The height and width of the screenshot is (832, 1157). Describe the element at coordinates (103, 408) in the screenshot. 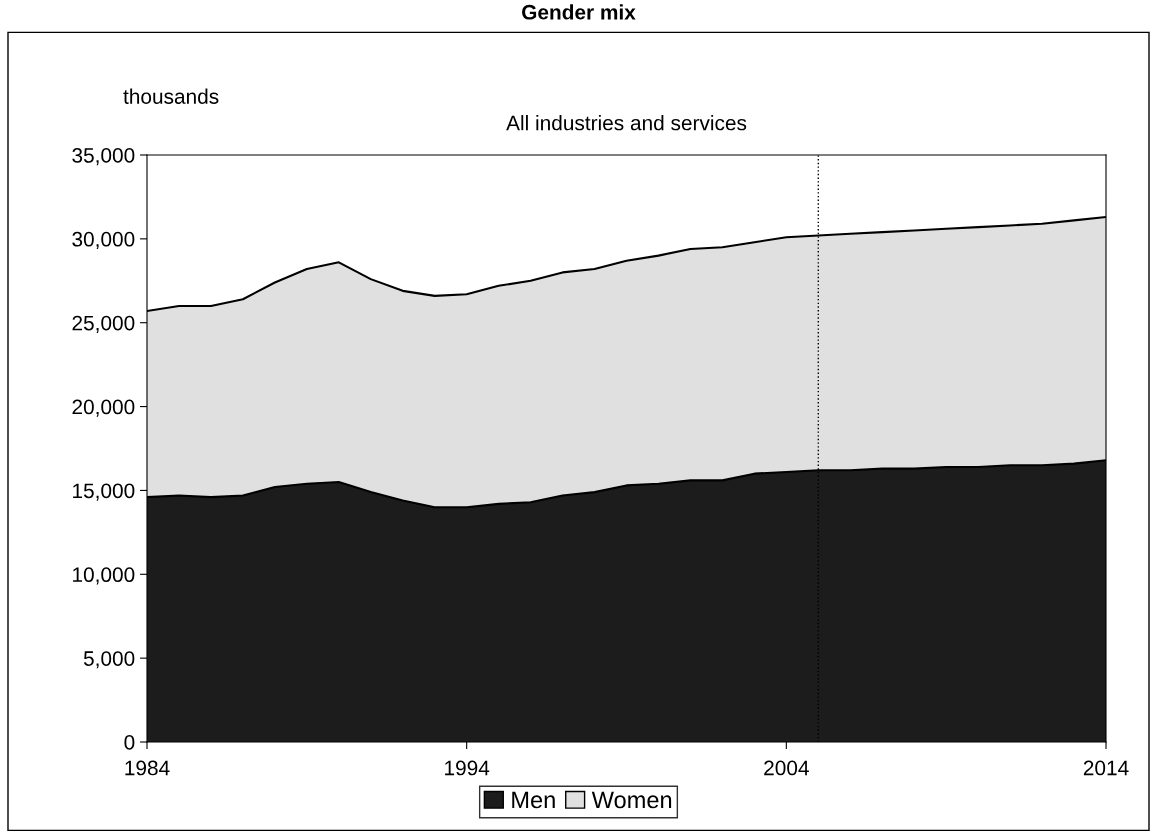

I see `y-tick-label: 20,000` at that location.